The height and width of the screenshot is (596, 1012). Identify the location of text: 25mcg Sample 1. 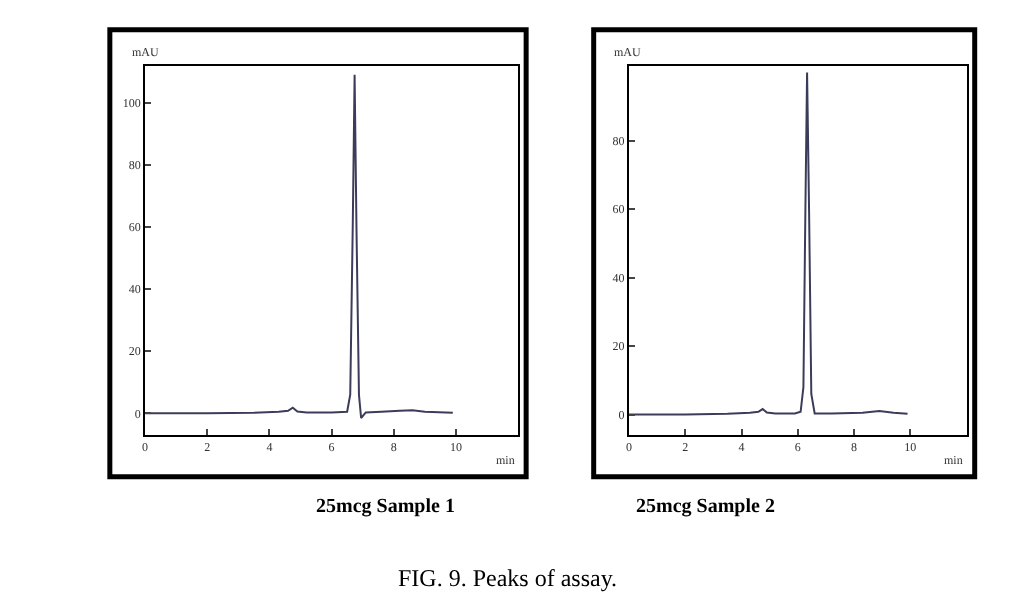
(385, 507).